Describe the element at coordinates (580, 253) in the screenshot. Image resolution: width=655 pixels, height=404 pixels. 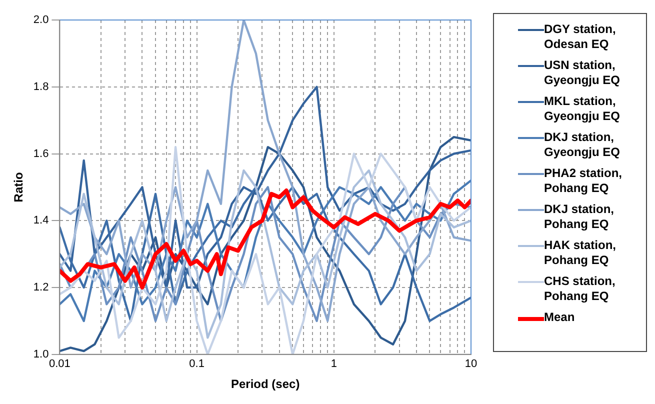
I see `legend-label: HAK station, Pohang EQ` at that location.